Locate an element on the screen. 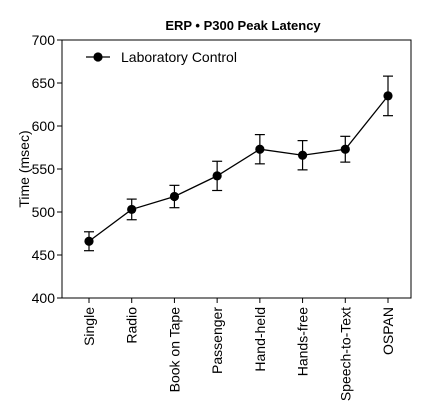 This screenshot has width=428, height=420. y-axis-label: Time (msec) is located at coordinates (24, 168).